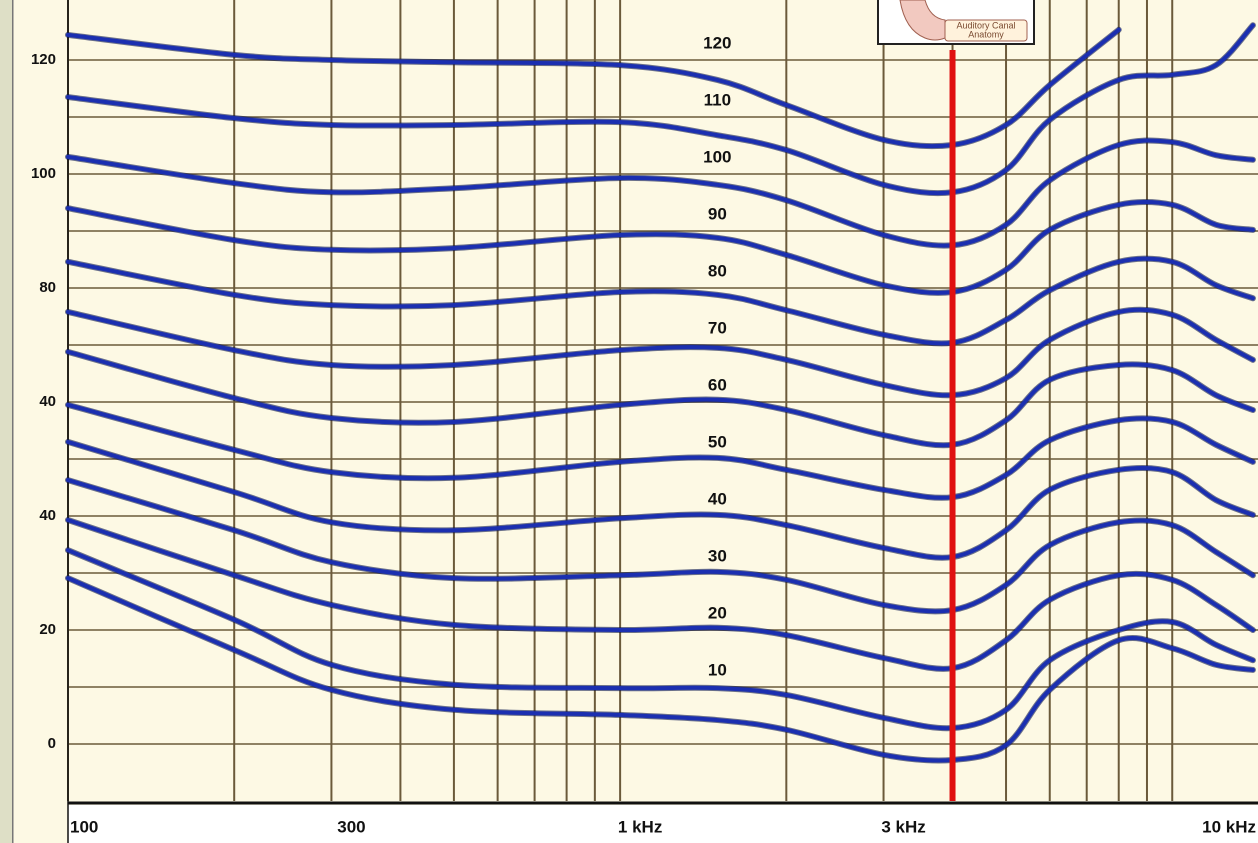 The width and height of the screenshot is (1258, 843). What do you see at coordinates (717, 612) in the screenshot?
I see `contour-label: 20` at bounding box center [717, 612].